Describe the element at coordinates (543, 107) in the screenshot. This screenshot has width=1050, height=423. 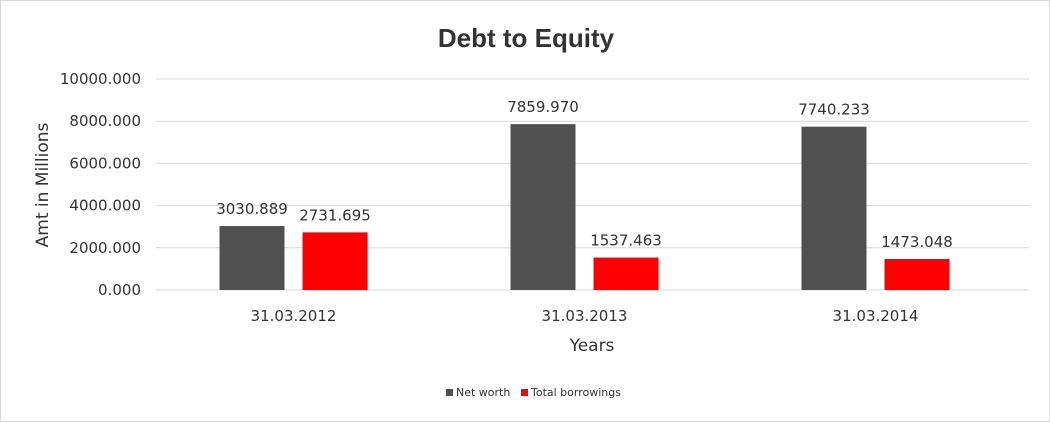
I see `data-label: 7859.970` at that location.